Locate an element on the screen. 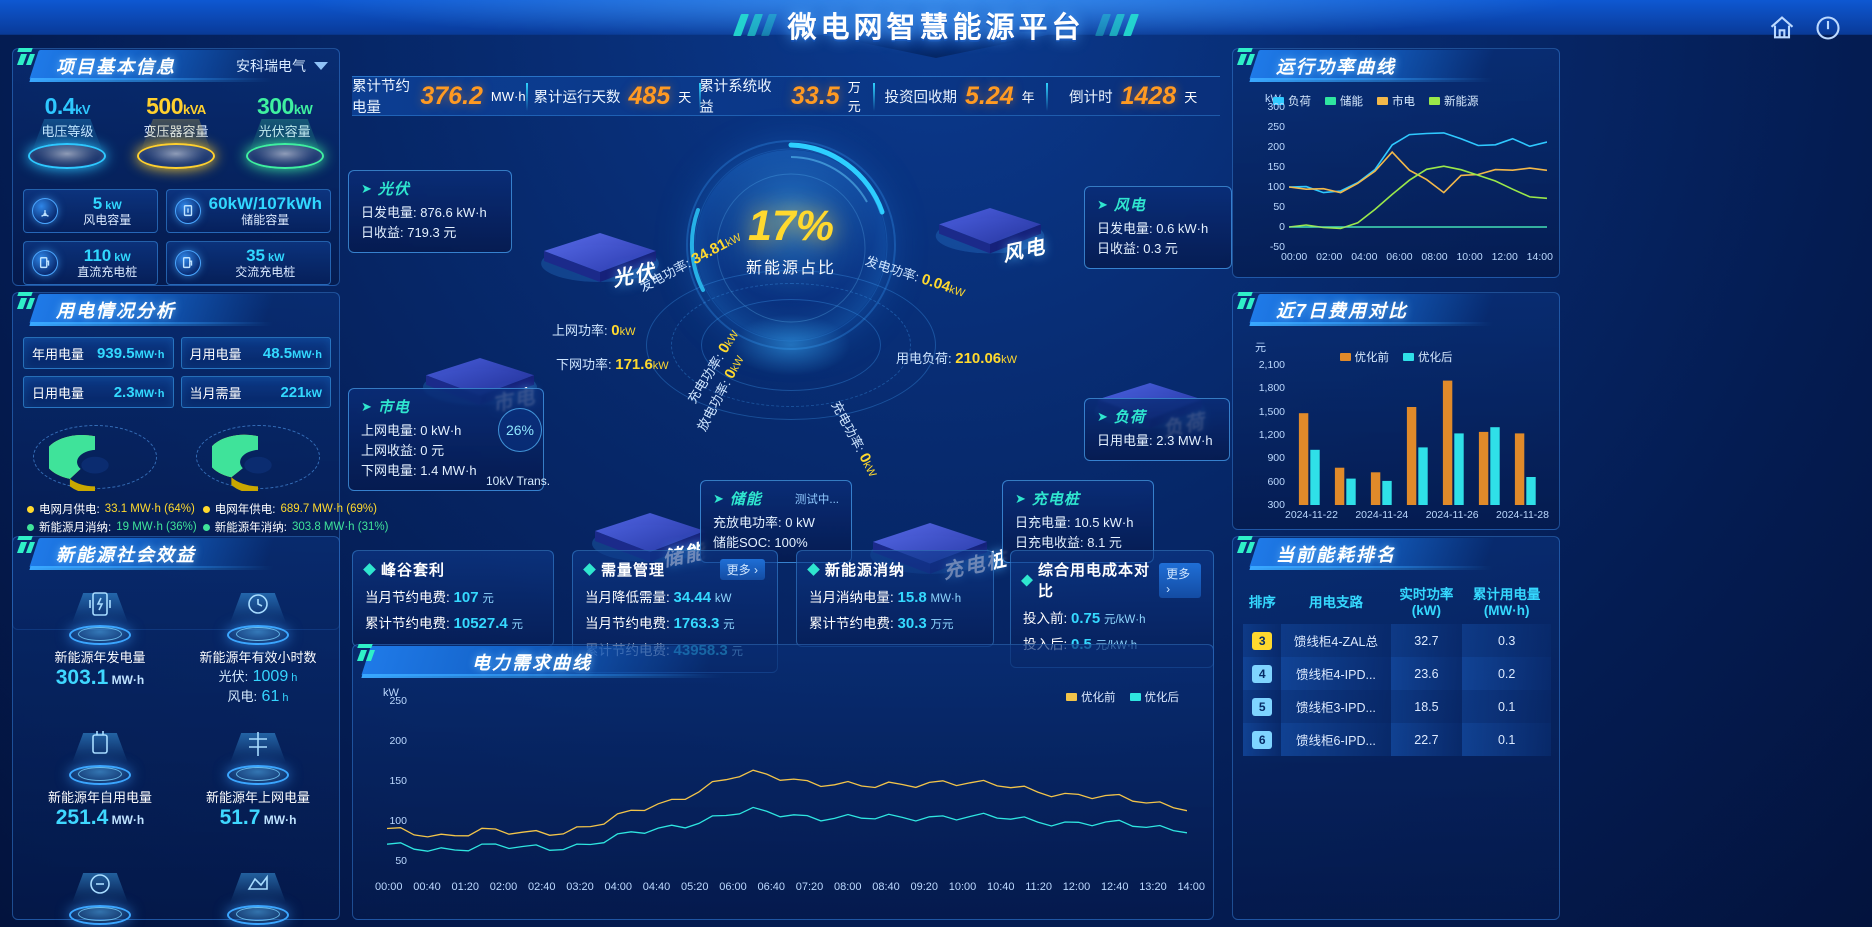  metric-unit: kW is located at coordinates (723, 599).